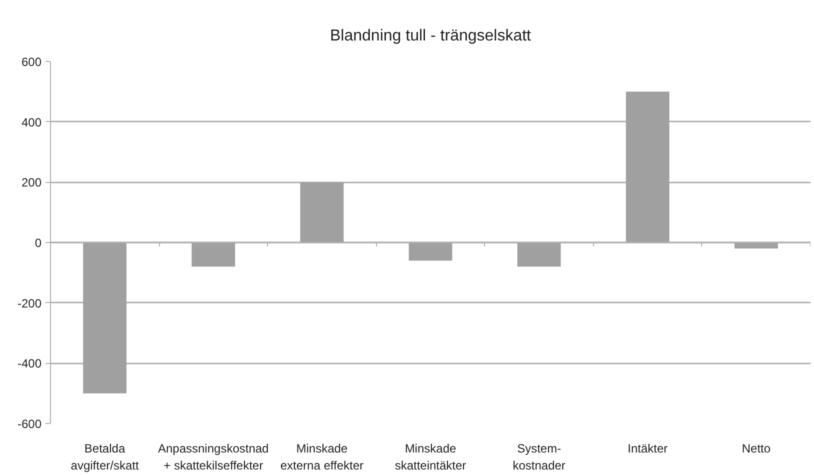 The image size is (814, 475). Describe the element at coordinates (322, 457) in the screenshot. I see `x-tick-label: Minskade externa effekter` at that location.